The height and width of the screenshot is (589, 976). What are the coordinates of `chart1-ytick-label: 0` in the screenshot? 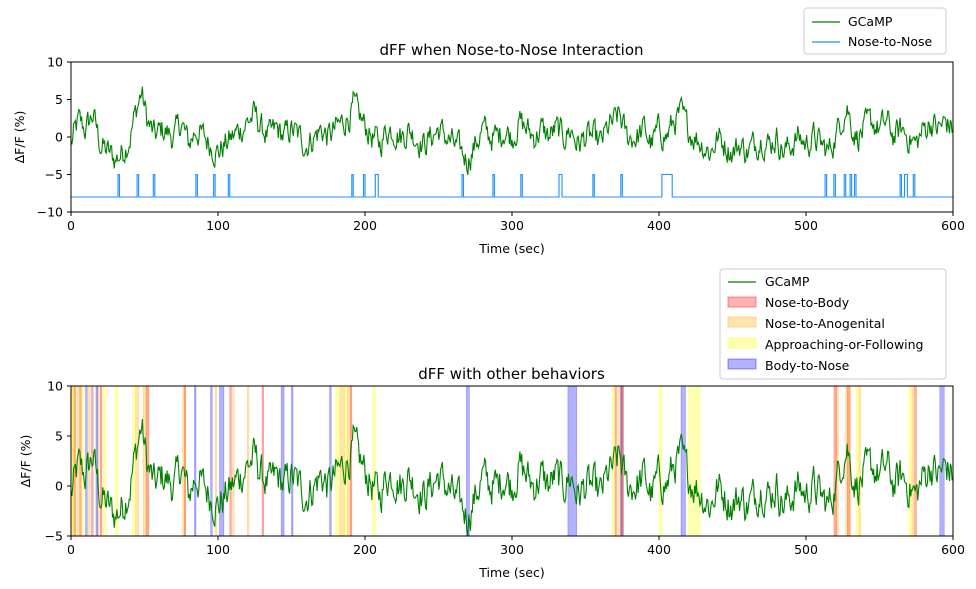 It's located at (59, 137).